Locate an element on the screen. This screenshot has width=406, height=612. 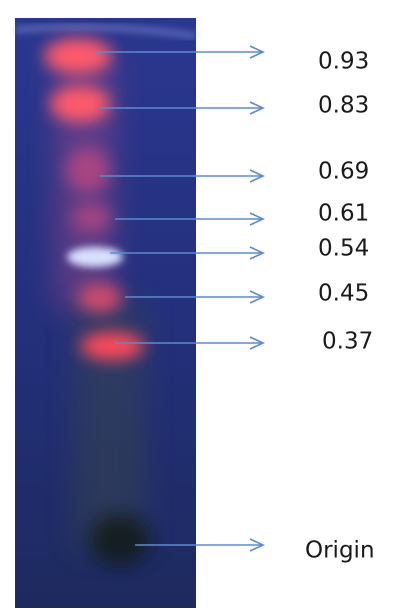
annotation-label: 0.37 is located at coordinates (347, 342).